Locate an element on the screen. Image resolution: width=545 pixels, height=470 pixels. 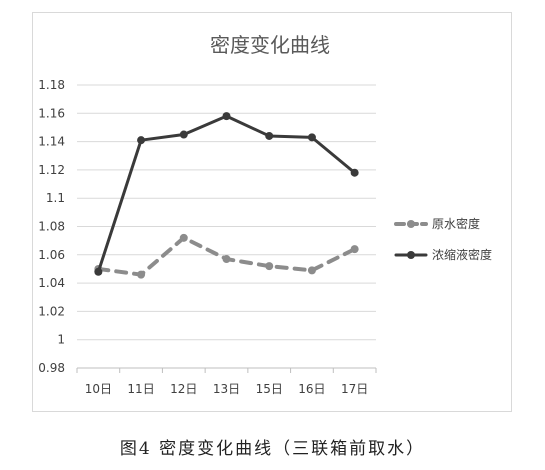
y-tick-label: 1.12 is located at coordinates (51, 170).